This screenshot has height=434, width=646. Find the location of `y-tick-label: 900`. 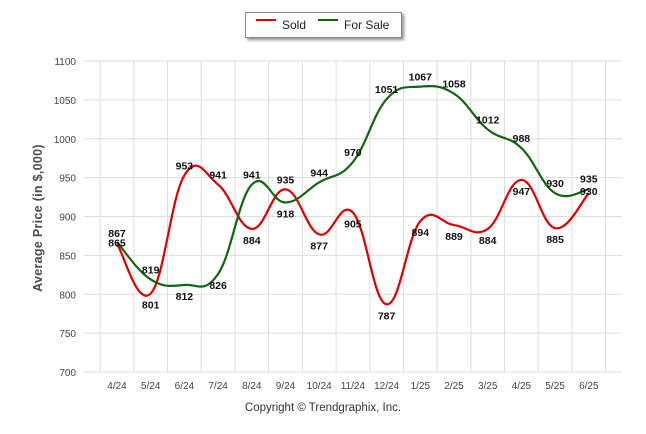

y-tick-label: 900 is located at coordinates (67, 218).